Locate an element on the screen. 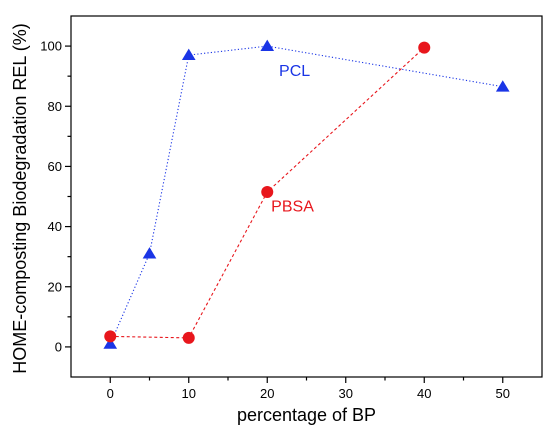 Image resolution: width=550 pixels, height=434 pixels. y-tick-label-60: 60 is located at coordinates (55, 166).